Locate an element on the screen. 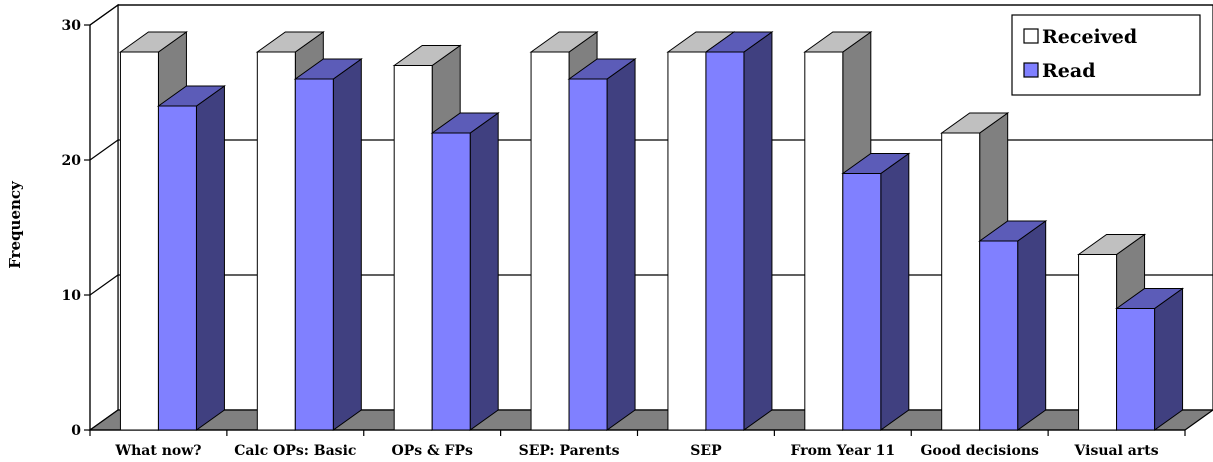 This screenshot has height=462, width=1213. x-tick-label: Calc OPs: Basic is located at coordinates (295, 451).